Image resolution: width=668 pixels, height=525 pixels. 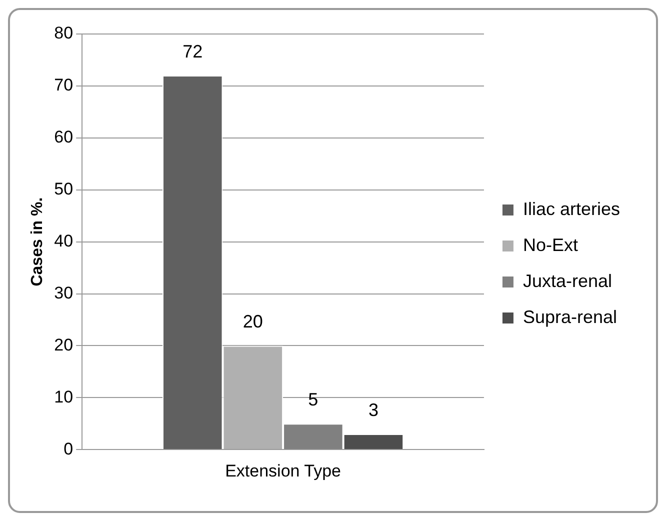 I want to click on y-tick-label: 10, so click(x=64, y=396).